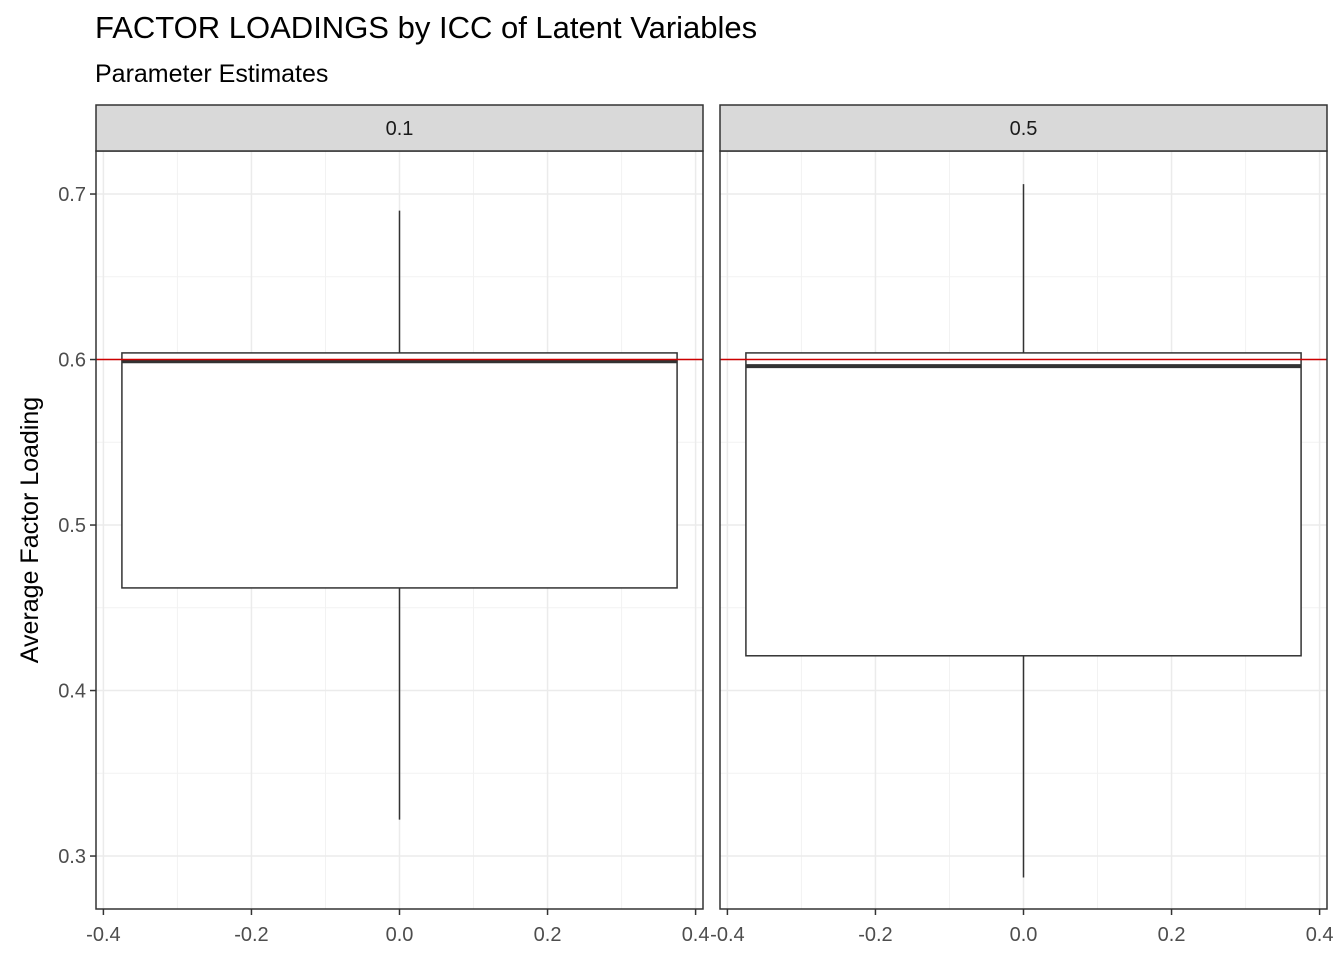 This screenshot has width=1344, height=960. Describe the element at coordinates (212, 74) in the screenshot. I see `chart-subtitle: Parameter Estimates` at that location.